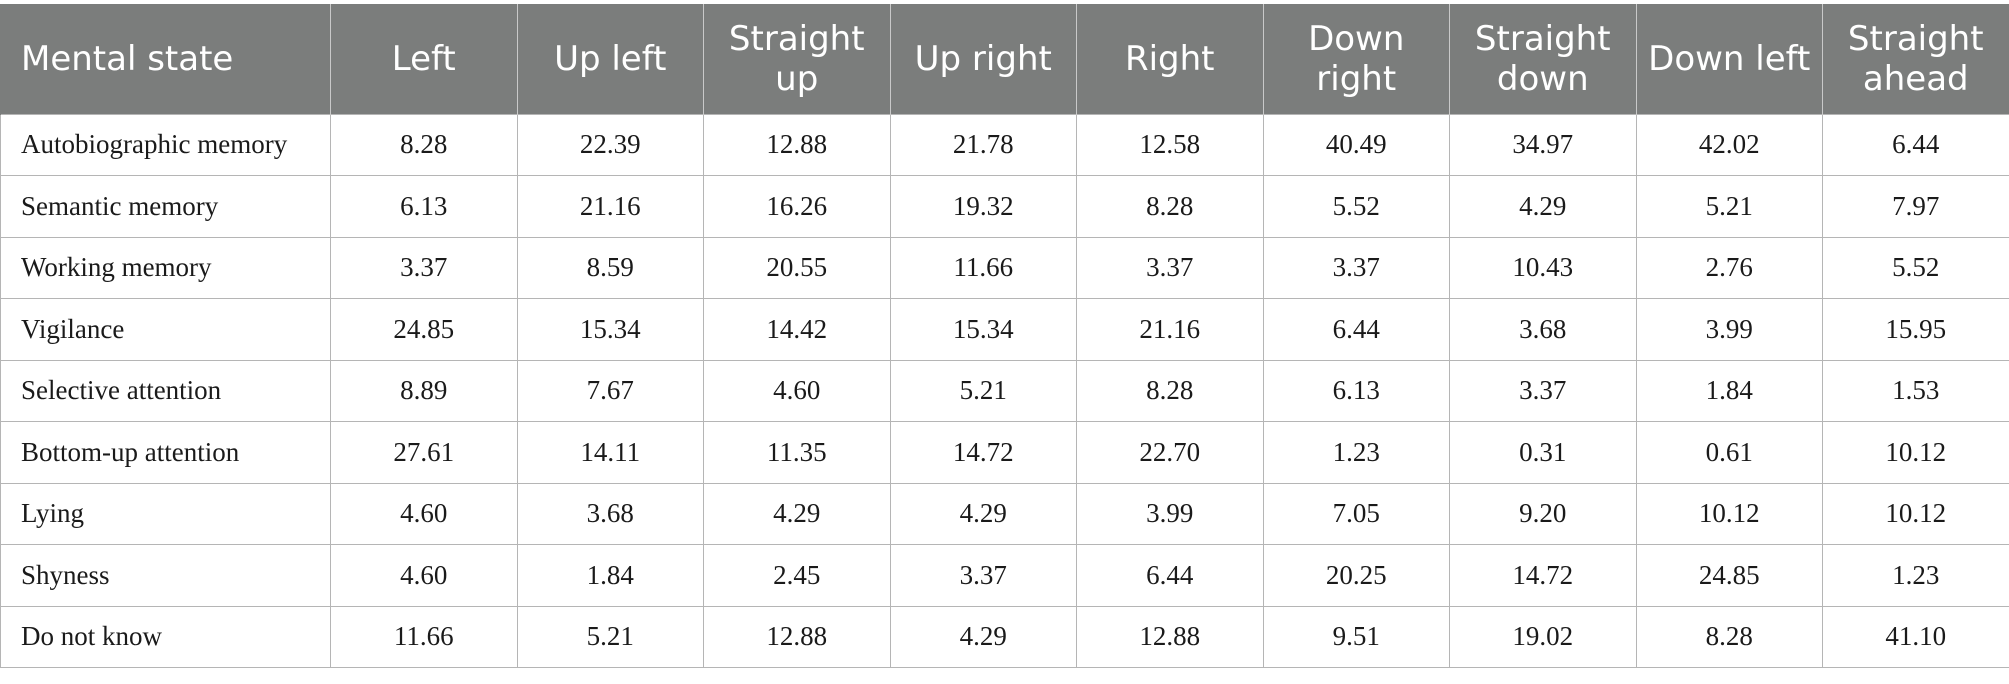  I want to click on table-cell: 7.05, so click(1356, 513).